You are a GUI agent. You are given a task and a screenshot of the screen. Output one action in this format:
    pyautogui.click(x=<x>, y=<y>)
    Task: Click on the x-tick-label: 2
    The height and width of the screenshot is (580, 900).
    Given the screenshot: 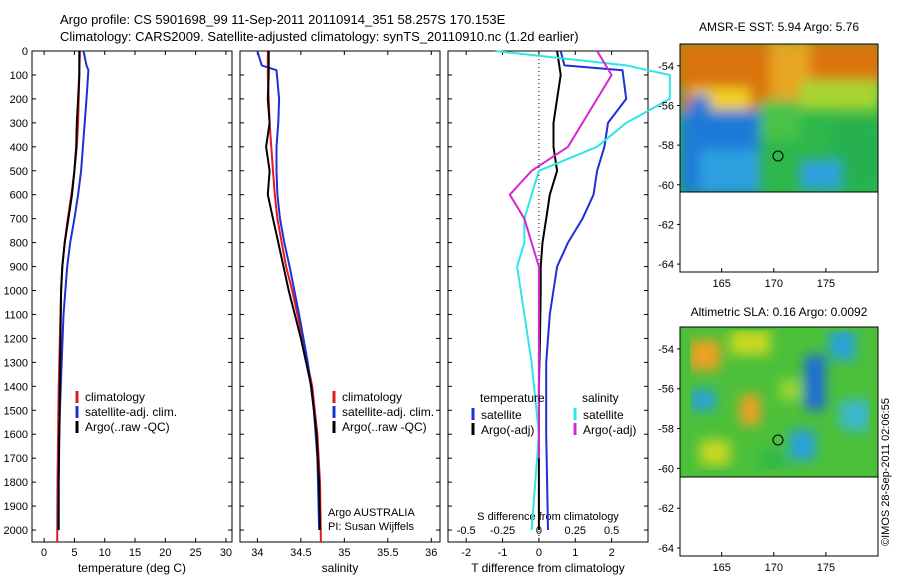 What is the action you would take?
    pyautogui.click(x=612, y=553)
    